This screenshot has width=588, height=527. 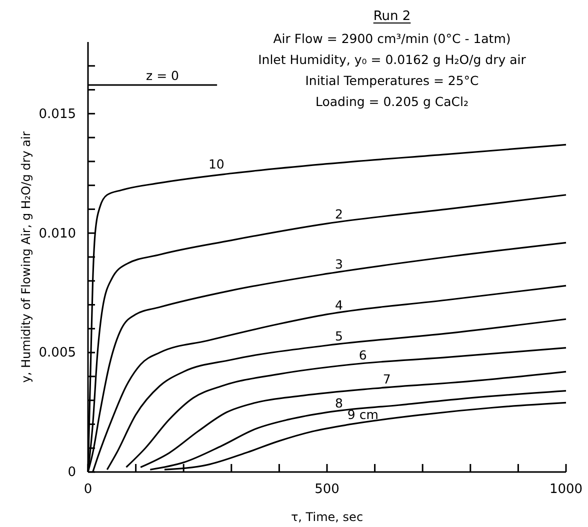 What do you see at coordinates (72, 472) in the screenshot?
I see `y-tick-label: 0` at bounding box center [72, 472].